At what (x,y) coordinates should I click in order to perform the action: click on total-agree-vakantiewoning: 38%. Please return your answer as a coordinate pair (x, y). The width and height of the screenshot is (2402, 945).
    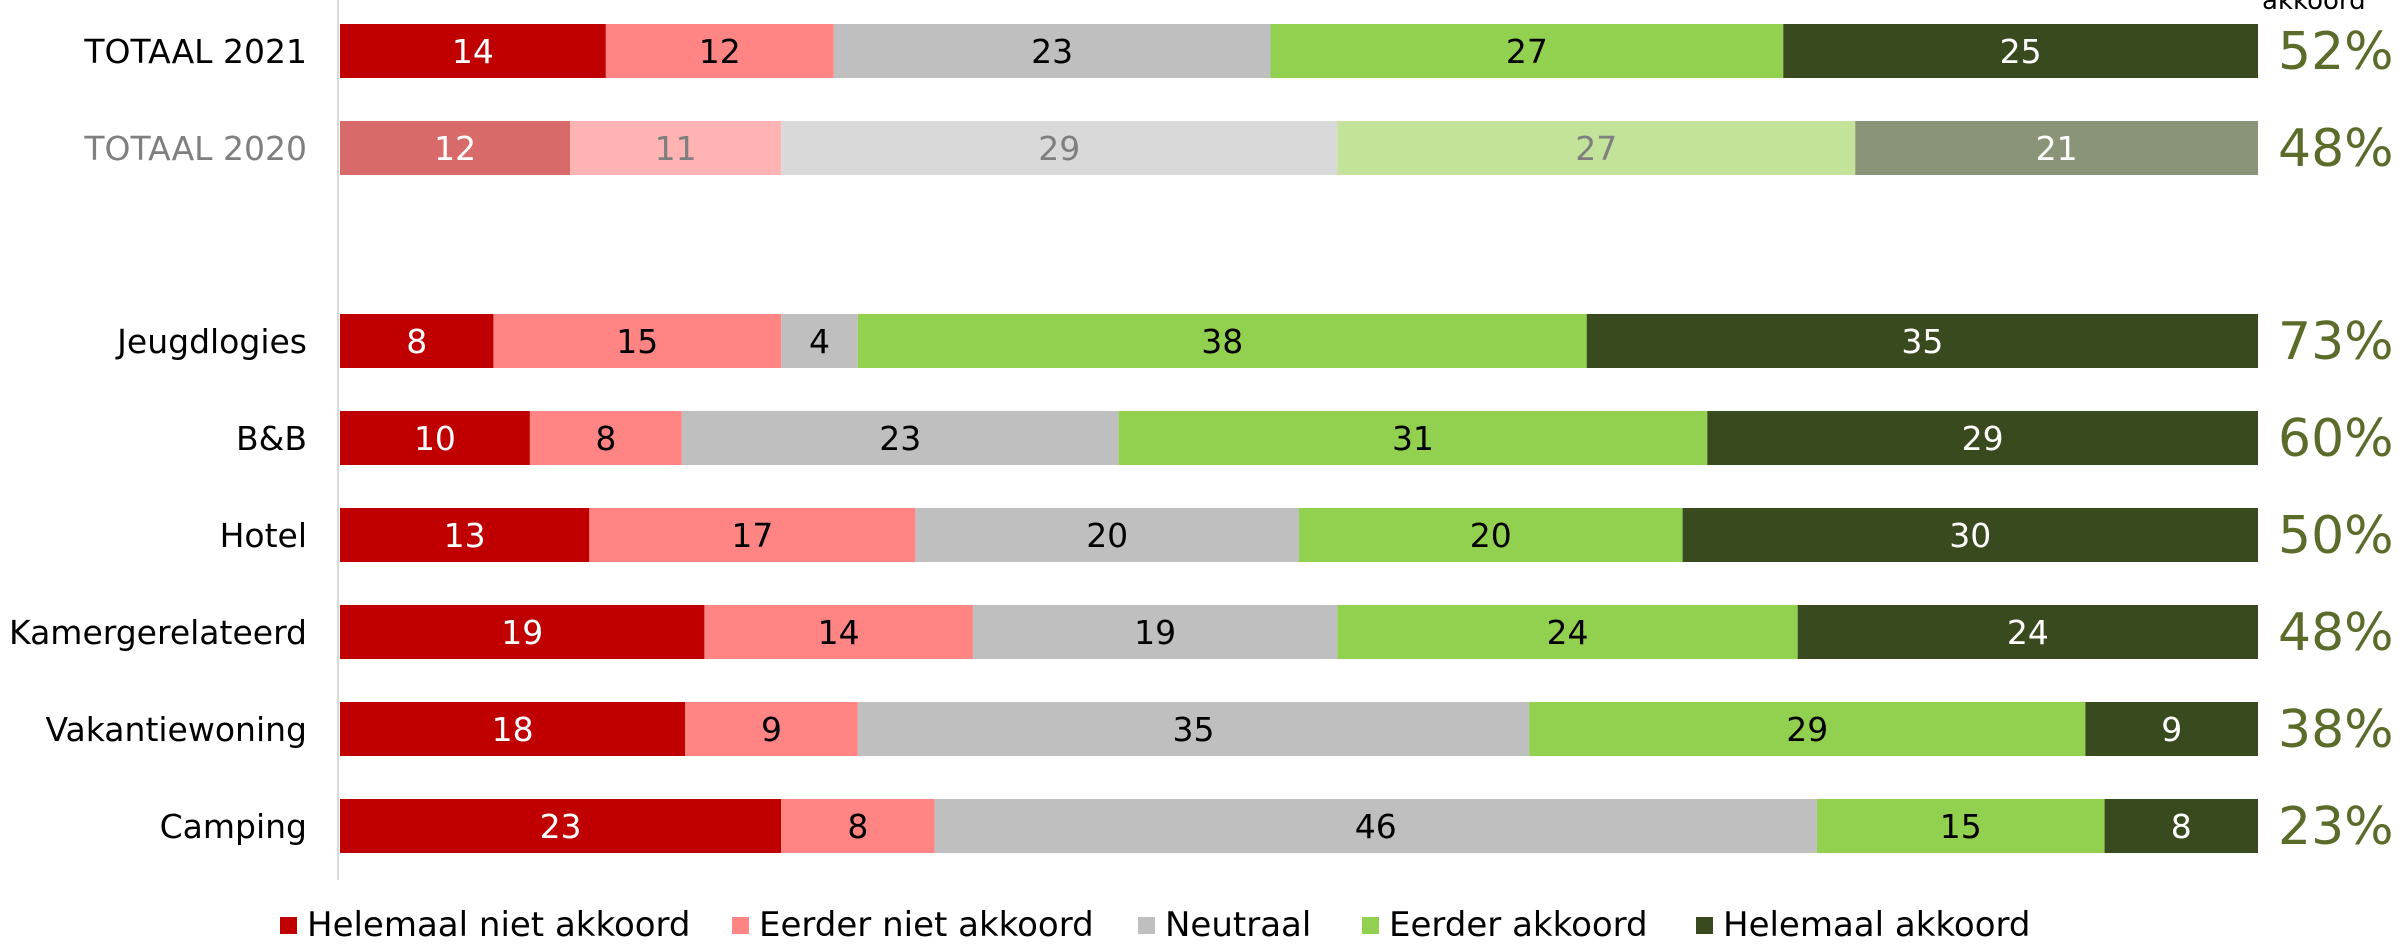
    Looking at the image, I should click on (2336, 730).